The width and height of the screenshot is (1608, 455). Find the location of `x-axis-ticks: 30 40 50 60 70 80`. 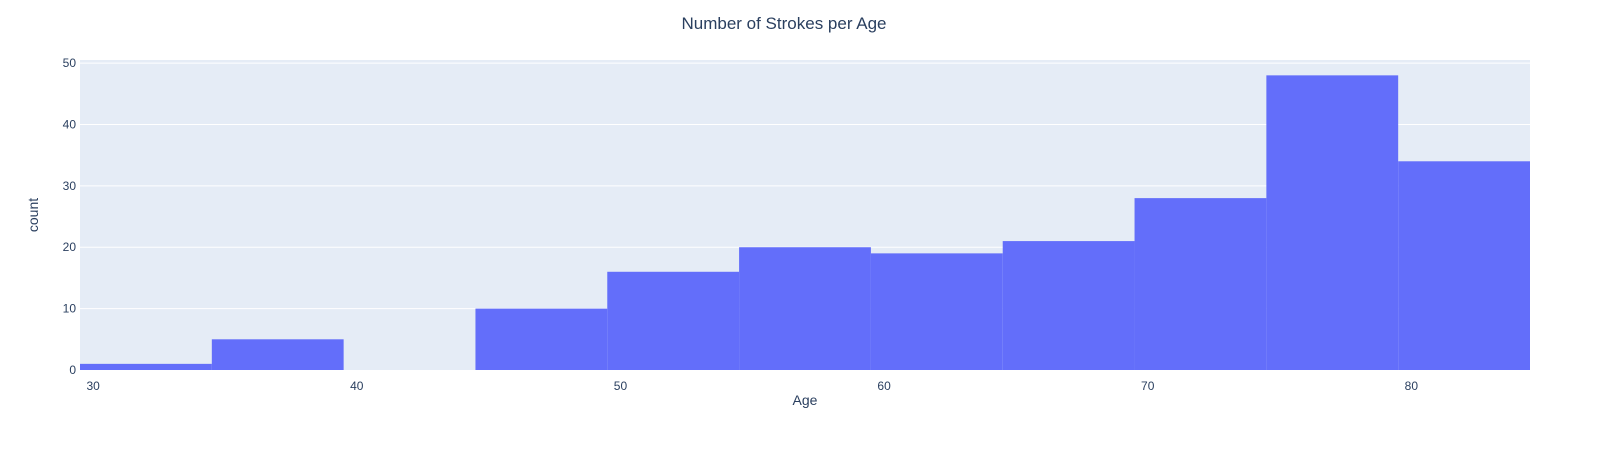

x-axis-ticks: 30 40 50 60 70 80 is located at coordinates (753, 386).